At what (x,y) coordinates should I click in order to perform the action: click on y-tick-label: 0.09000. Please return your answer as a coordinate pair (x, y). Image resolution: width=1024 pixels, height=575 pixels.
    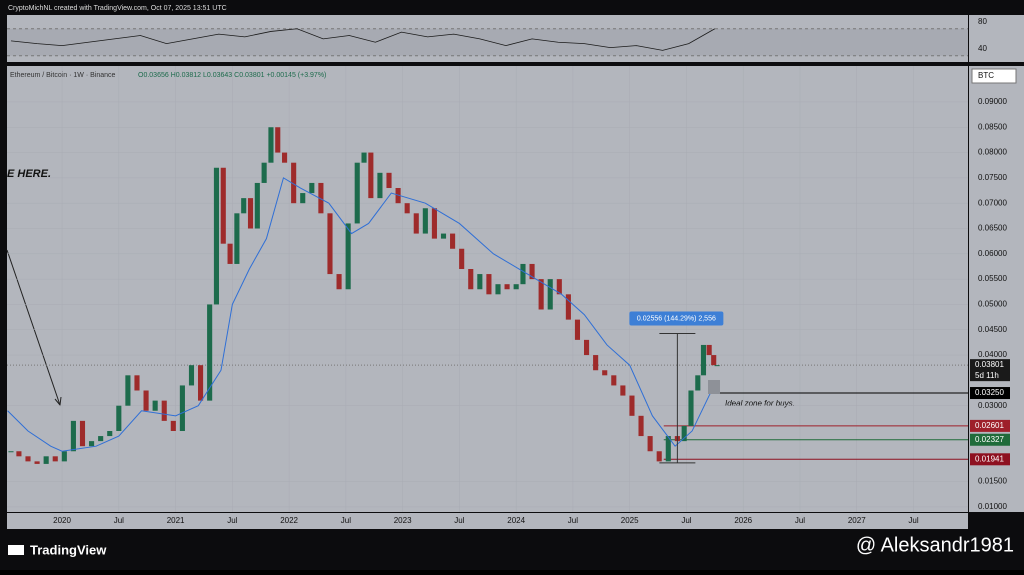
    Looking at the image, I should click on (992, 101).